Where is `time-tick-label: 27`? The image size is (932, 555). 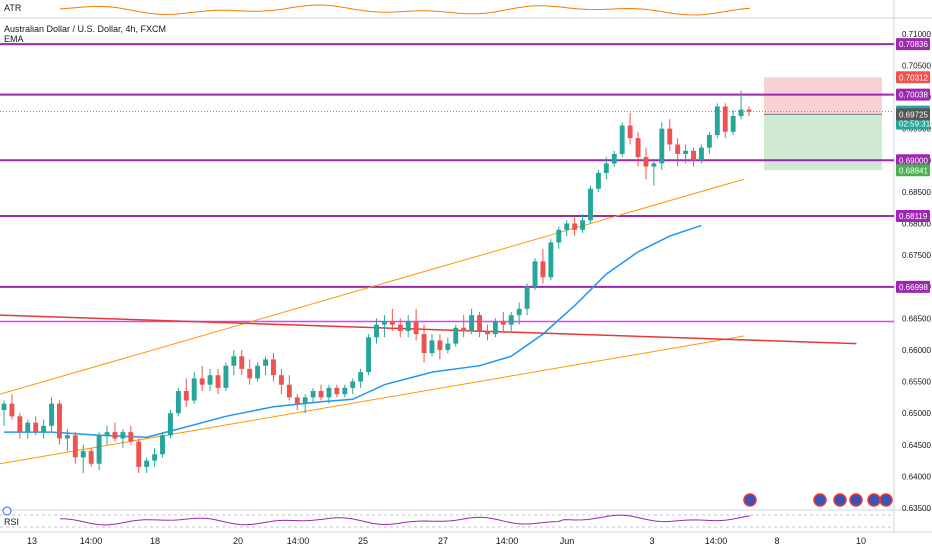
time-tick-label: 27 is located at coordinates (443, 541).